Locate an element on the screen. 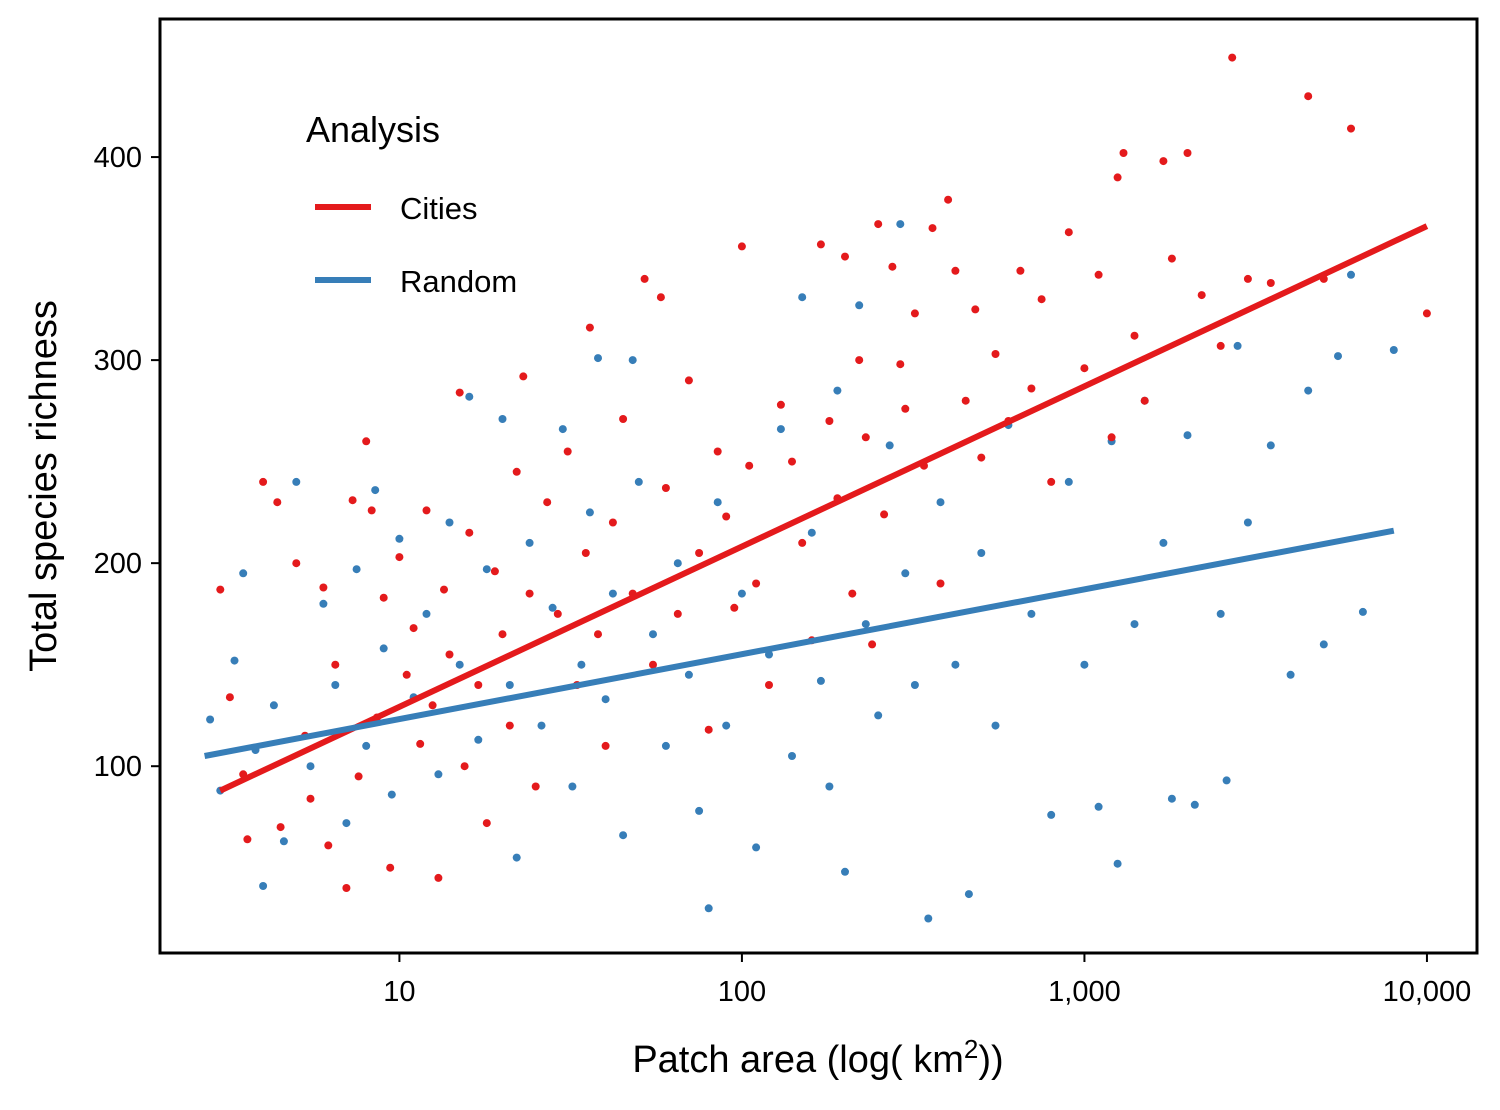 The image size is (1500, 1110). x-axis-title: Patch area (log( km2)) is located at coordinates (817, 1057).